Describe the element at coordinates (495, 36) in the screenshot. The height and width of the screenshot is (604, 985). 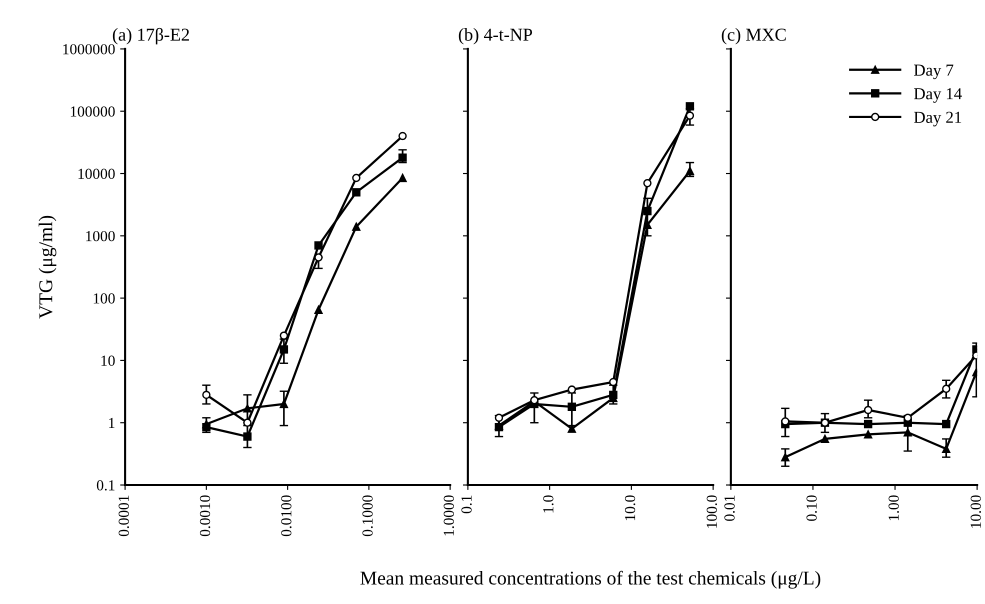
I see `chart-title: (b) 4-t-NP` at that location.